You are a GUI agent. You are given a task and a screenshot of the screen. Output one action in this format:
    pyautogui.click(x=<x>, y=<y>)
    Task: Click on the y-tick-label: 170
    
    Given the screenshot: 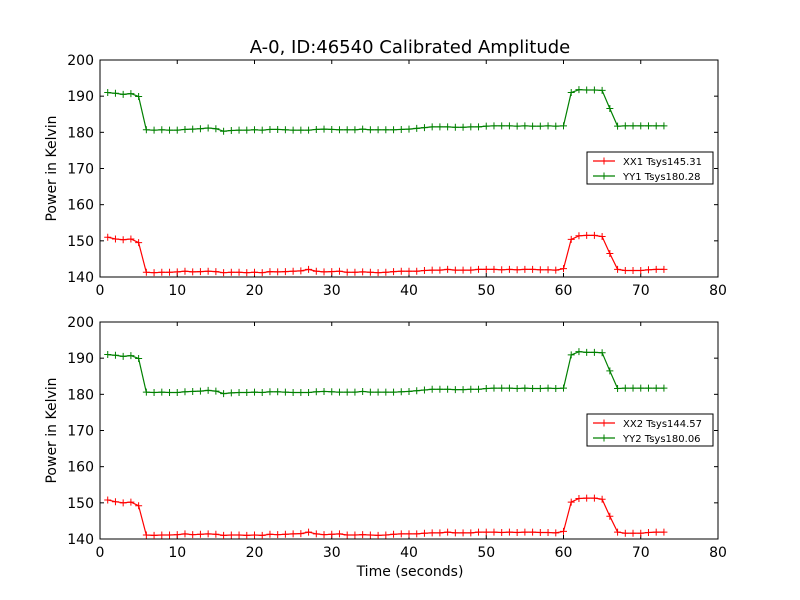 What is the action you would take?
    pyautogui.click(x=80, y=170)
    